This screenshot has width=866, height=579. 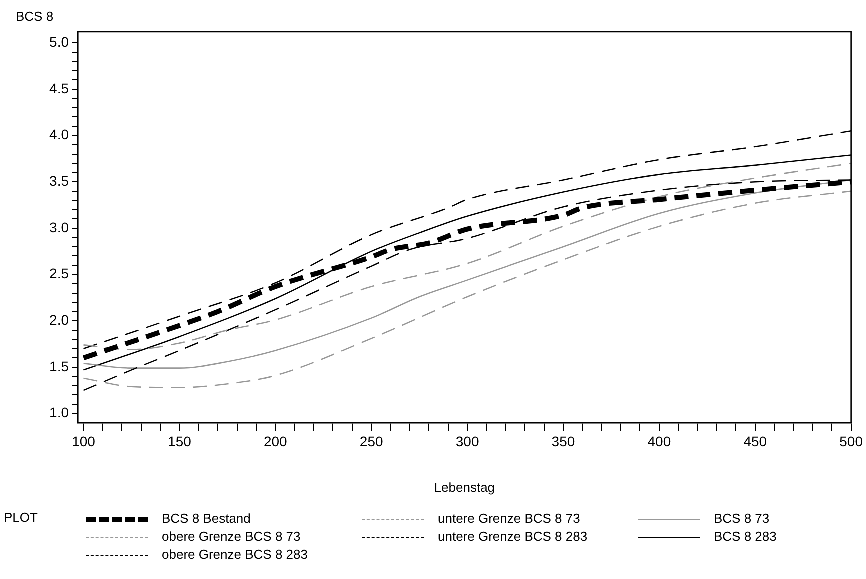 What do you see at coordinates (276, 441) in the screenshot?
I see `x-tick-label: 200` at bounding box center [276, 441].